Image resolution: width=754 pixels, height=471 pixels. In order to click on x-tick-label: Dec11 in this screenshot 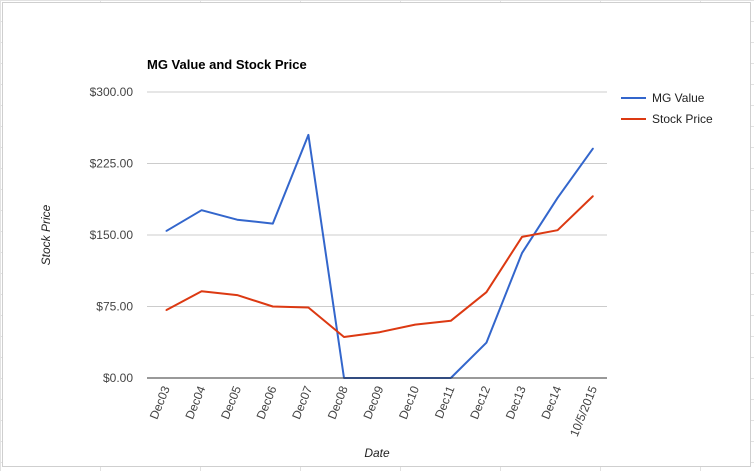, I will do `click(445, 402)`.